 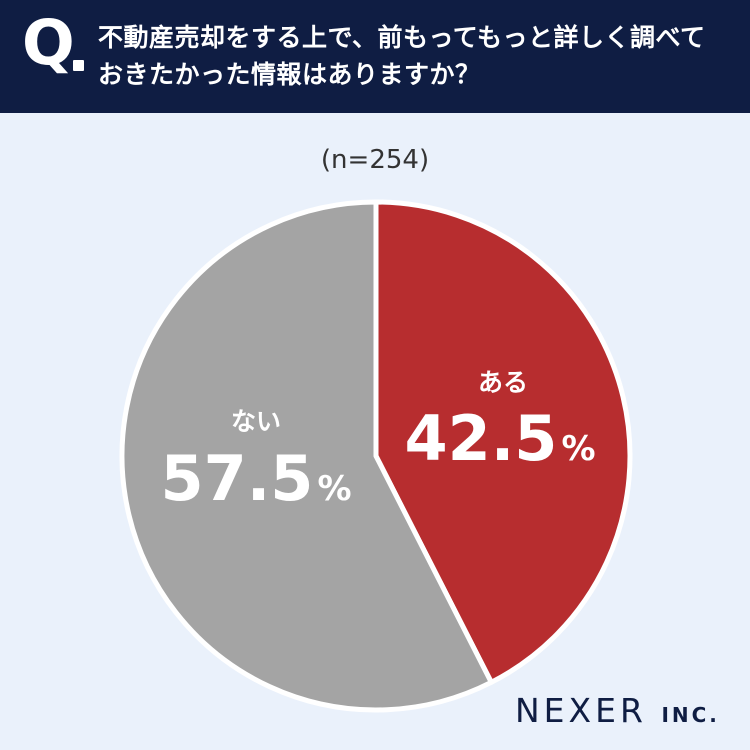 I want to click on slice-category-label: ある, so click(x=503, y=382).